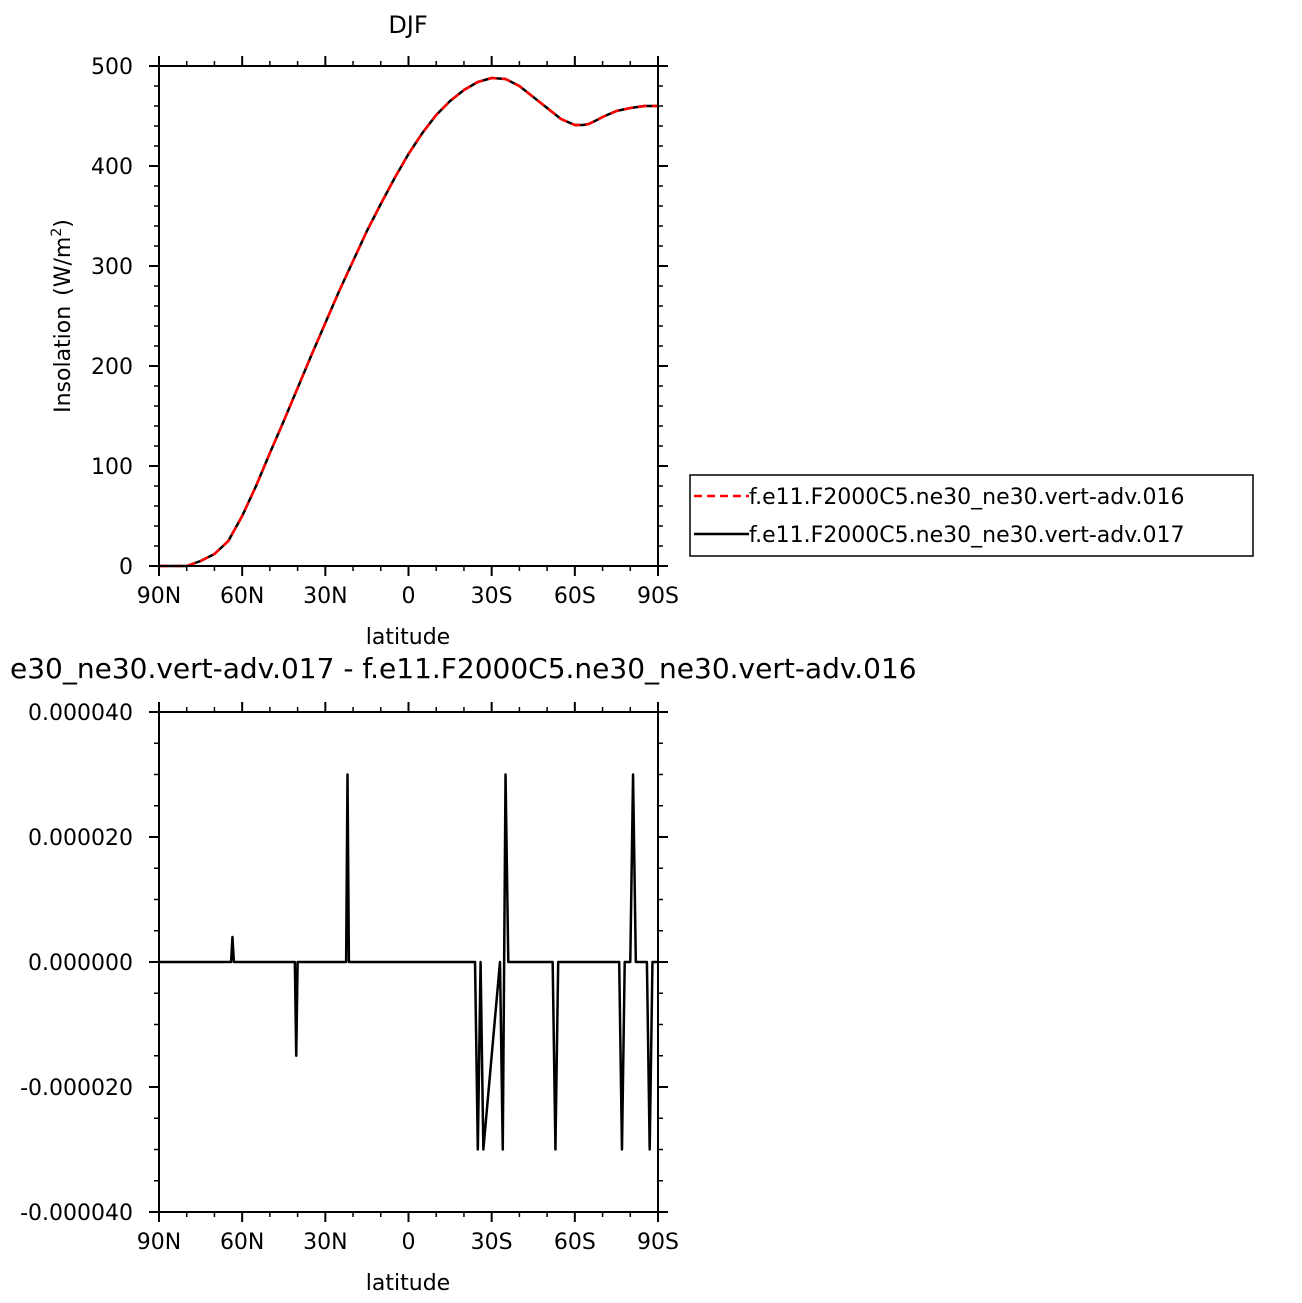 This screenshot has width=1302, height=1303. I want to click on bottom-x-tick-labels: 90N 60N 30N 0 30S 60S 90S, so click(408, 1242).